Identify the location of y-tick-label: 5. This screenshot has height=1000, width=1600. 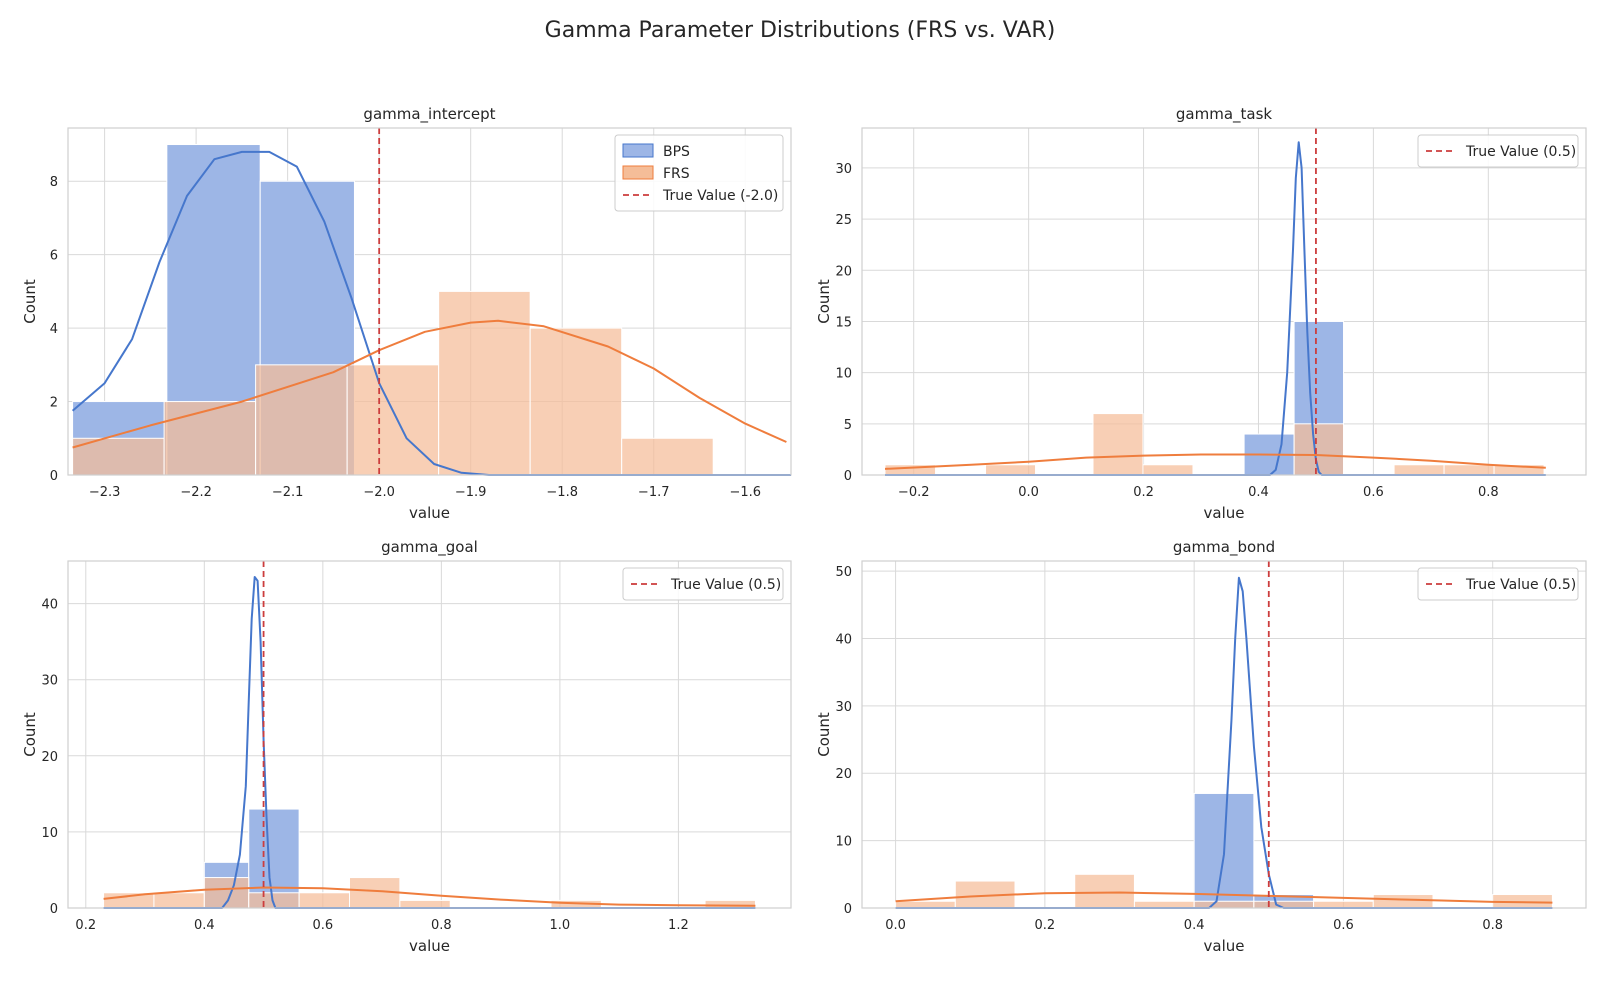
(848, 425).